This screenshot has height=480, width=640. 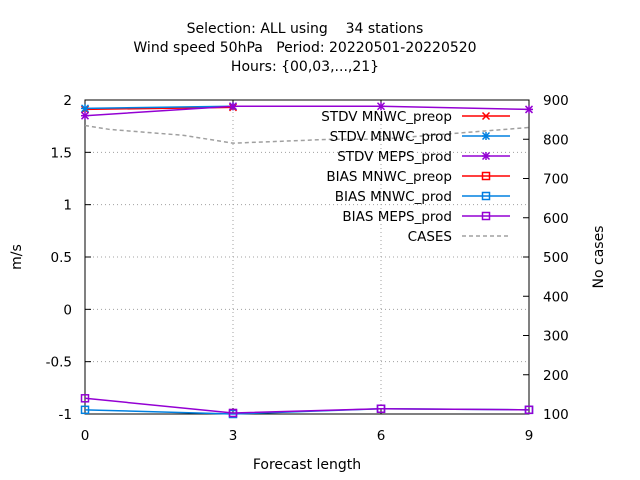 What do you see at coordinates (529, 436) in the screenshot?
I see `x-tick-label: 9` at bounding box center [529, 436].